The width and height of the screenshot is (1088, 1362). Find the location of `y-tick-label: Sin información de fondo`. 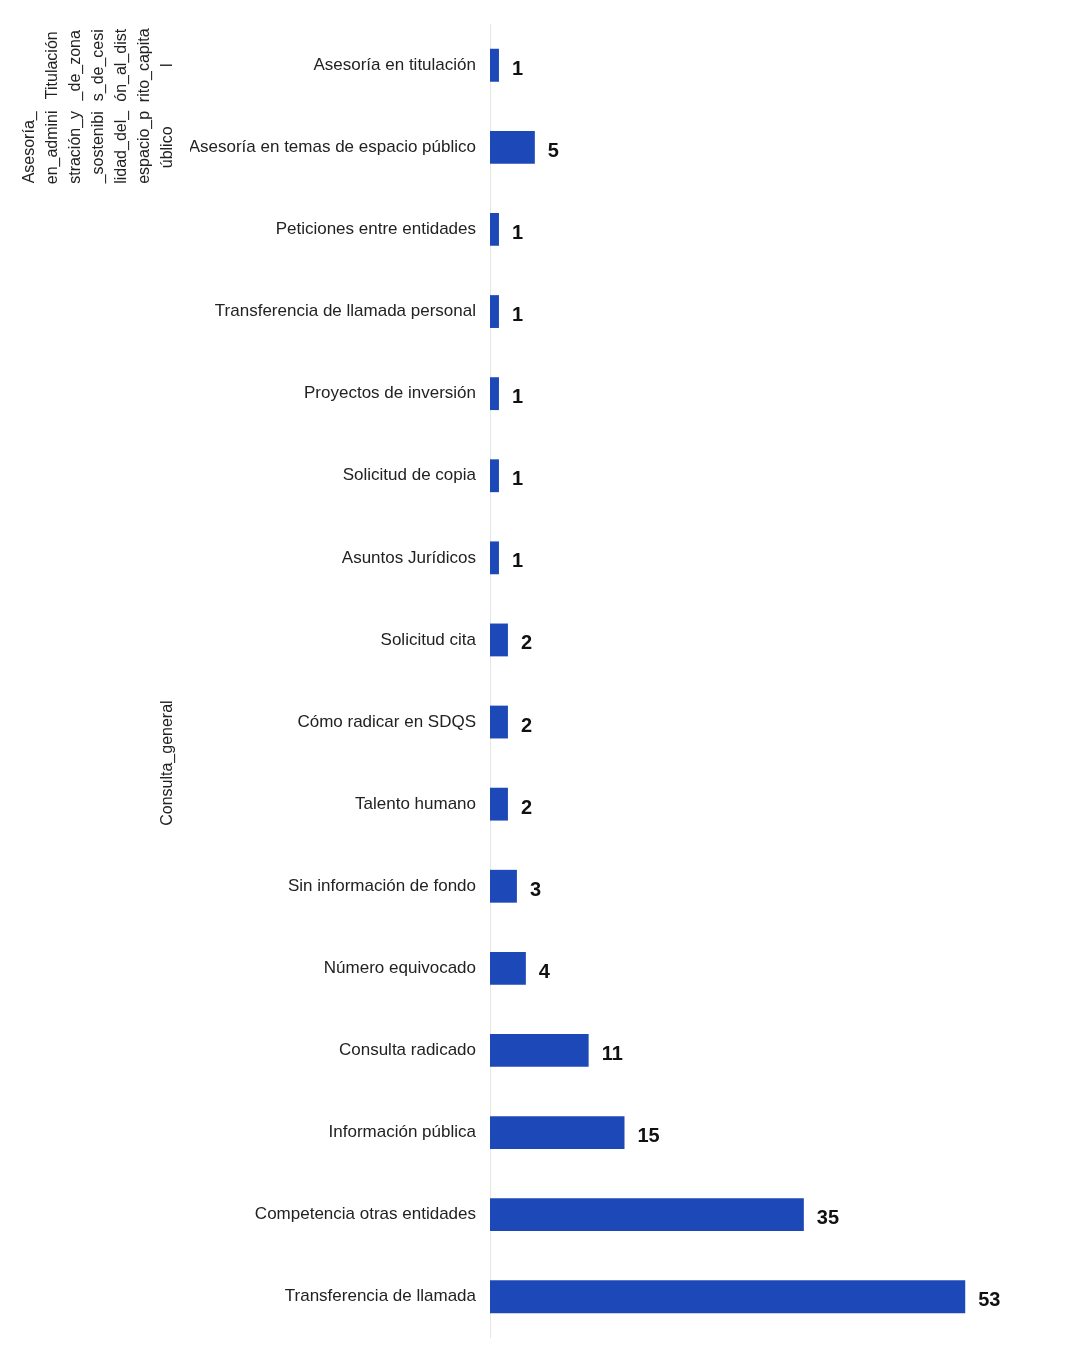

y-tick-label: Sin información de fondo is located at coordinates (381, 885).